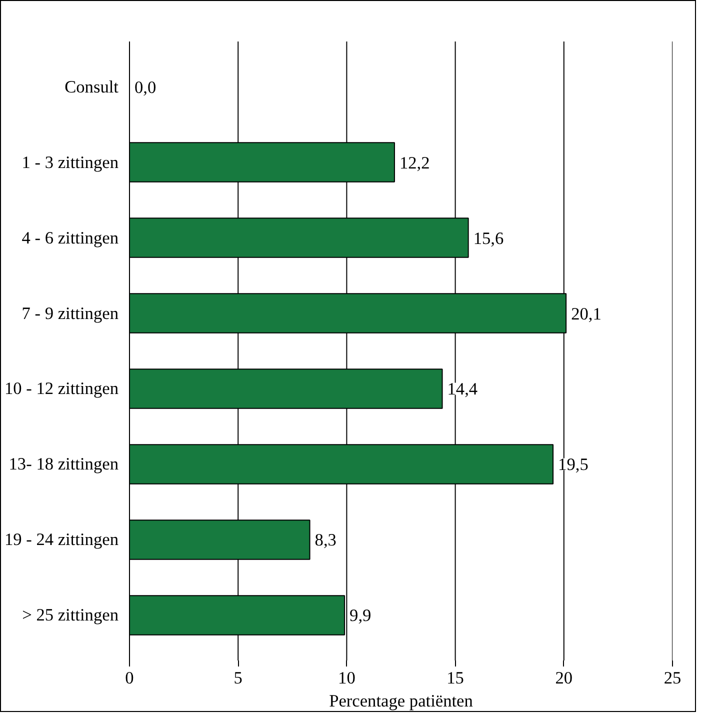  Describe the element at coordinates (61, 540) in the screenshot. I see `y-tick-label: 19 - 24 zittingen` at that location.